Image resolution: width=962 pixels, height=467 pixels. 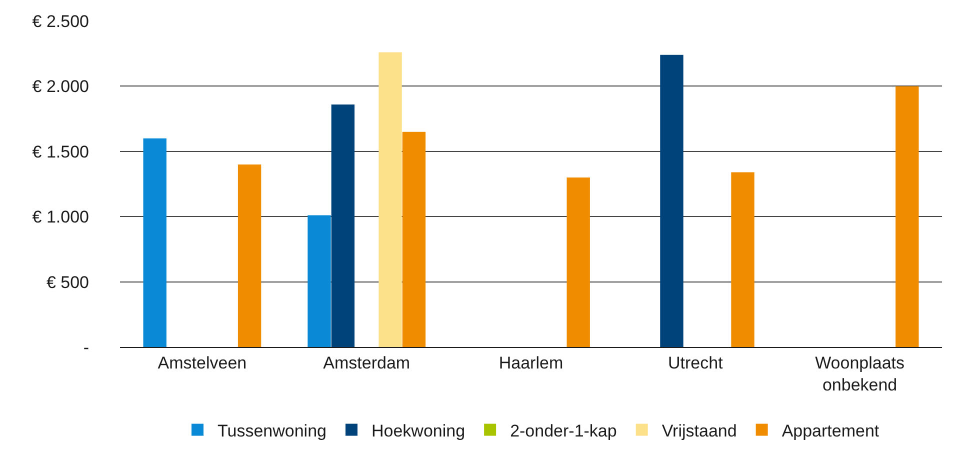 I want to click on y-tick-label: € 1.000, so click(x=60, y=217).